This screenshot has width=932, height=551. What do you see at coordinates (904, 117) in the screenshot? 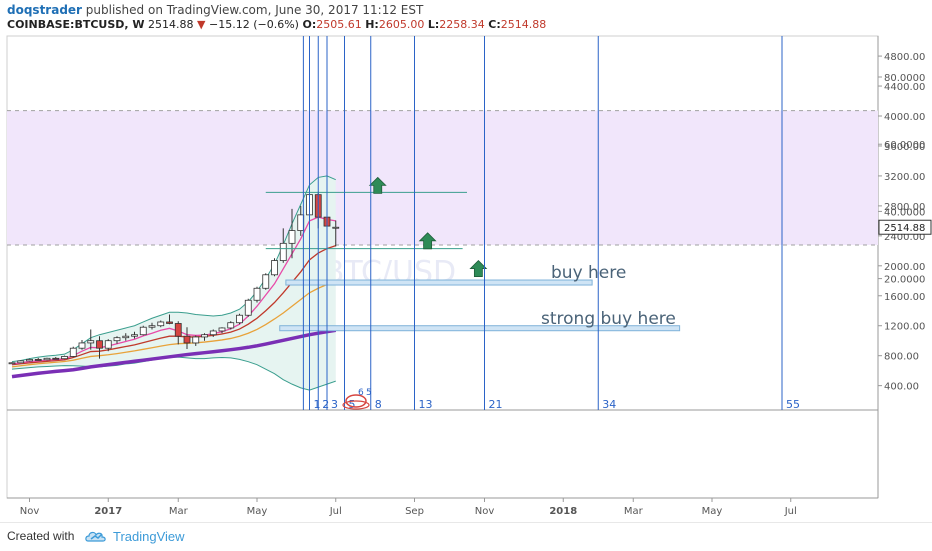
I see `price-tick-label: 4000.00` at bounding box center [904, 117].